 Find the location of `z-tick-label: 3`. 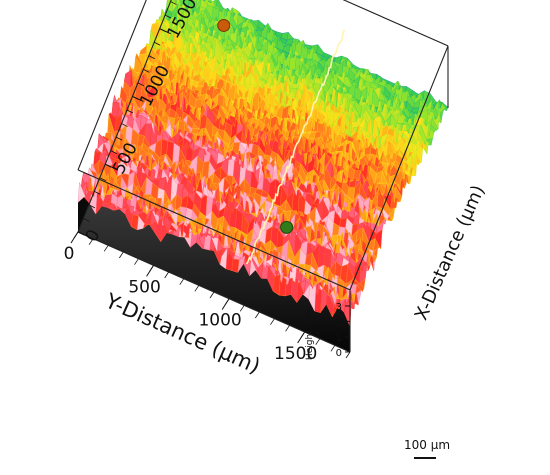

z-tick-label: 3 is located at coordinates (339, 307).